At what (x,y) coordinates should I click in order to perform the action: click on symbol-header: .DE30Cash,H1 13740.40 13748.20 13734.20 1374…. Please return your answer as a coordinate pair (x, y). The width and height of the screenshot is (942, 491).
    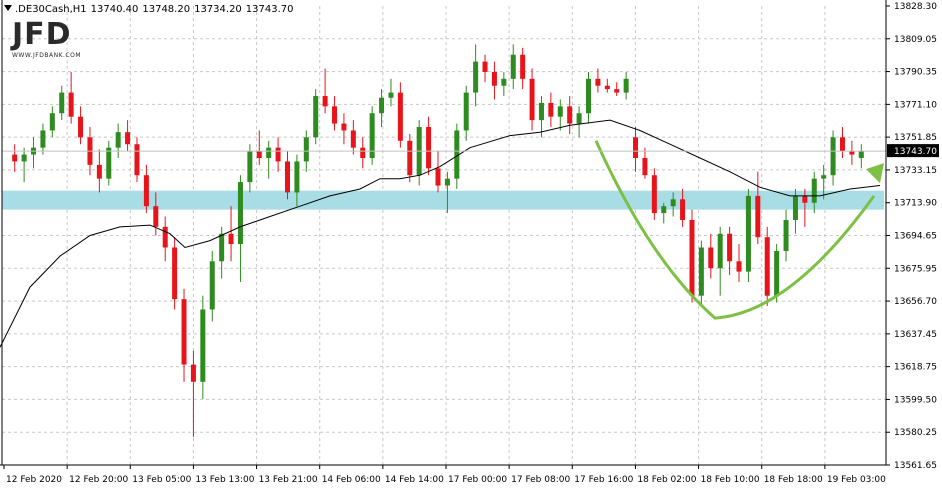
    Looking at the image, I should click on (151, 9).